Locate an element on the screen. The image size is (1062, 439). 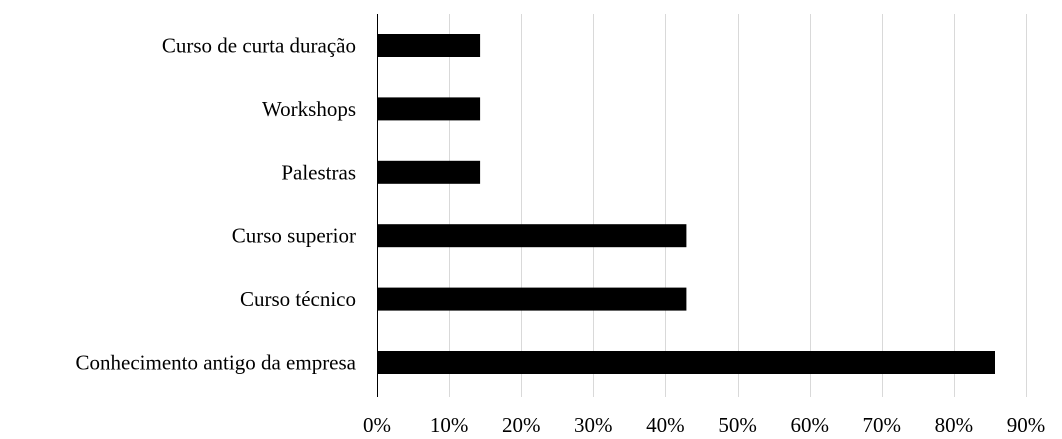
x-tick-label-20: 20% is located at coordinates (521, 425).